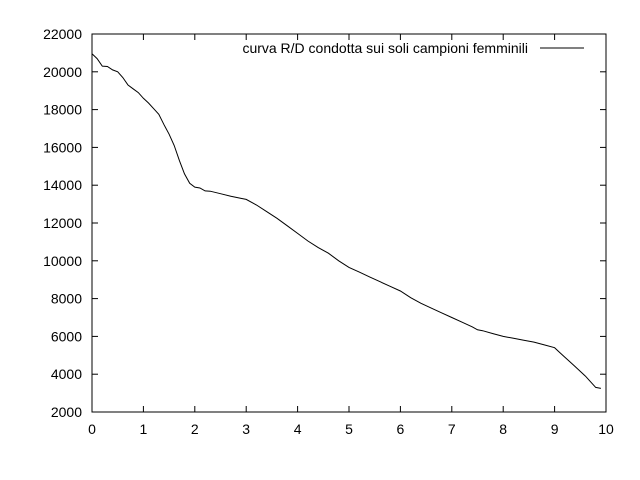 This screenshot has height=480, width=640. I want to click on y-tick-label: 8000, so click(66, 299).